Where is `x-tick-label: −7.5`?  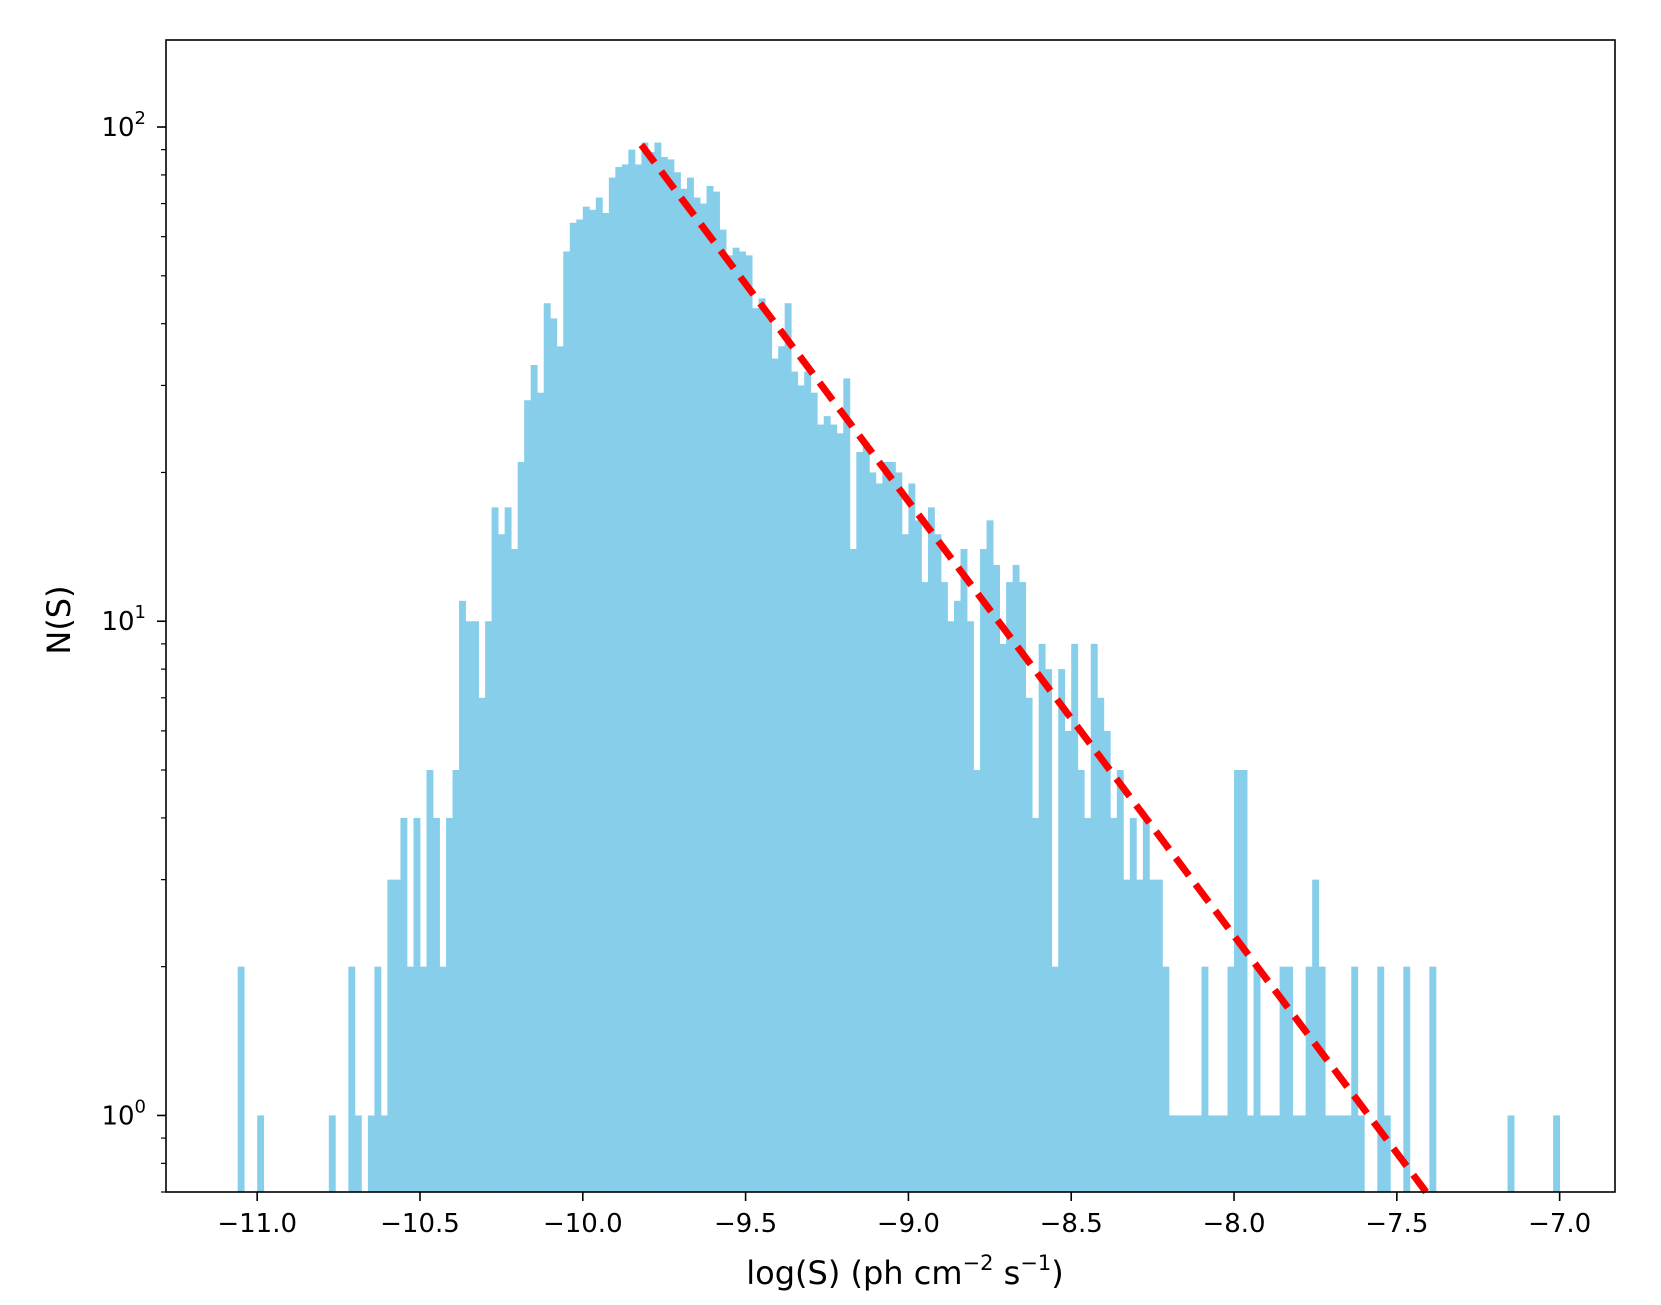 x-tick-label: −7.5 is located at coordinates (1396, 1224).